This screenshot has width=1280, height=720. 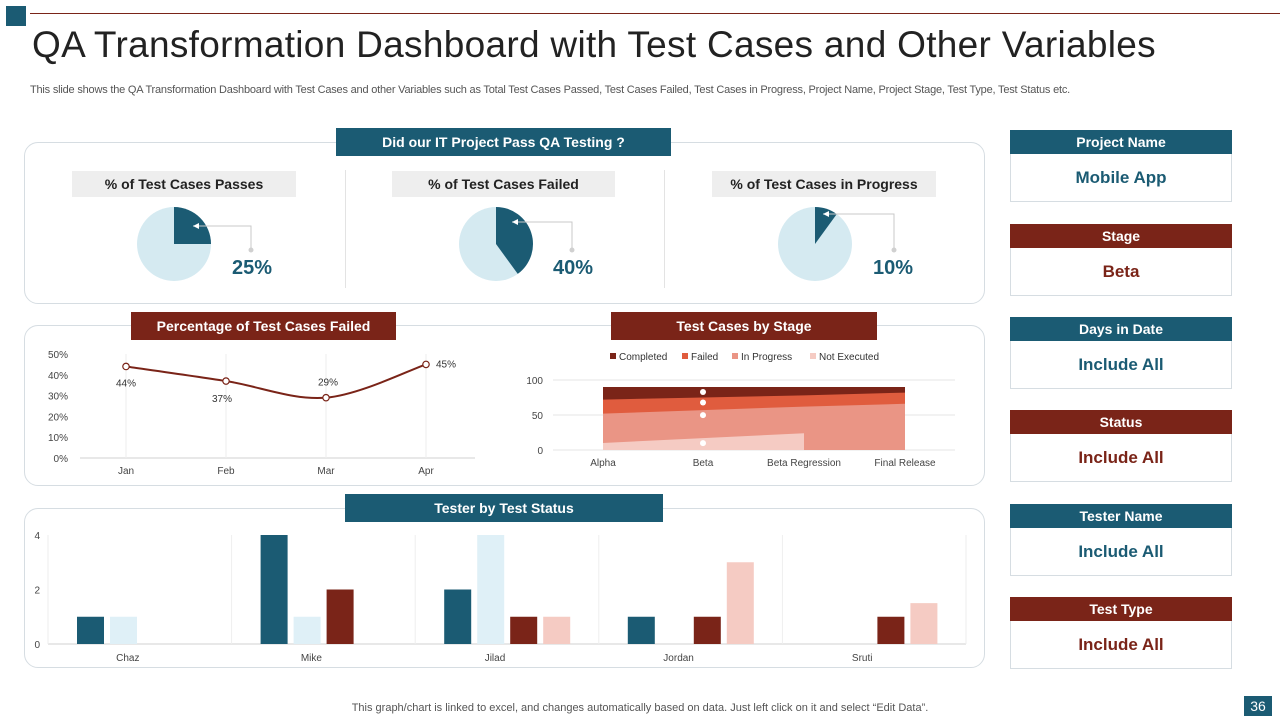 I want to click on bar-x-tick: Mike, so click(x=312, y=658).